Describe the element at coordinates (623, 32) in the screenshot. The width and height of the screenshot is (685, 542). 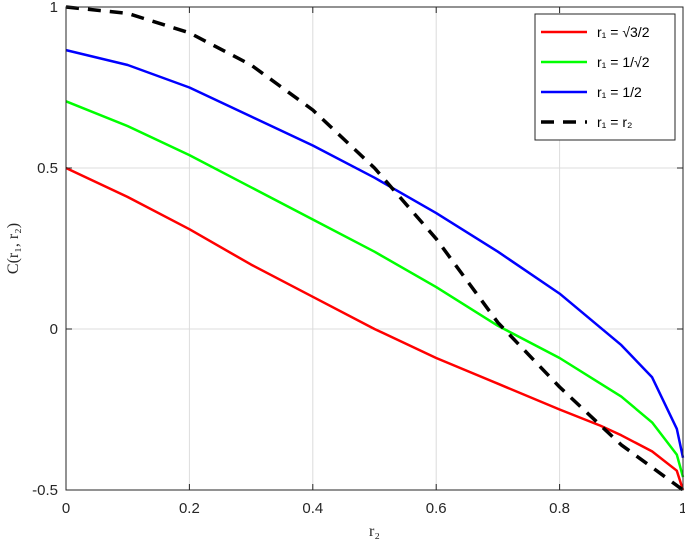
I see `legend-entry-1: r₁ = √3/2` at that location.